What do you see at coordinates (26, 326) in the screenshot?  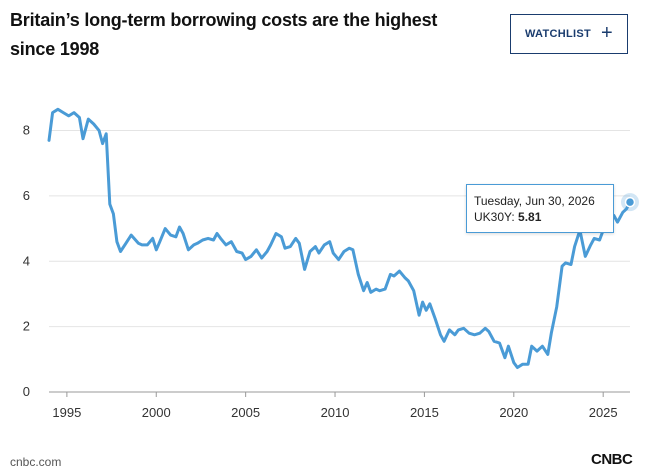 I see `y-tick-label: 2` at bounding box center [26, 326].